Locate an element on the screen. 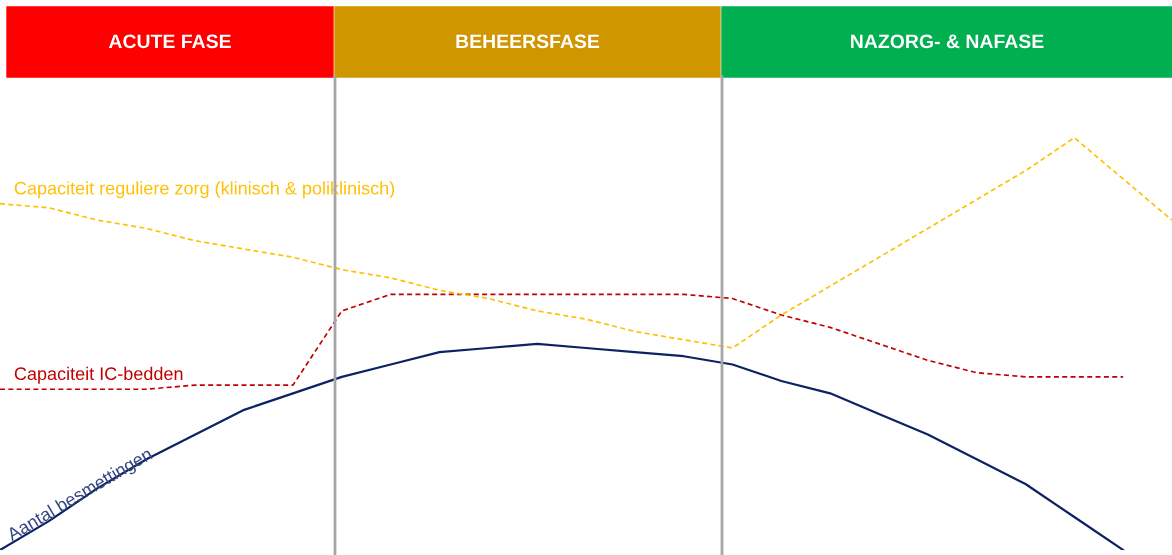  text: NAZORG- & NAFASE is located at coordinates (947, 41).